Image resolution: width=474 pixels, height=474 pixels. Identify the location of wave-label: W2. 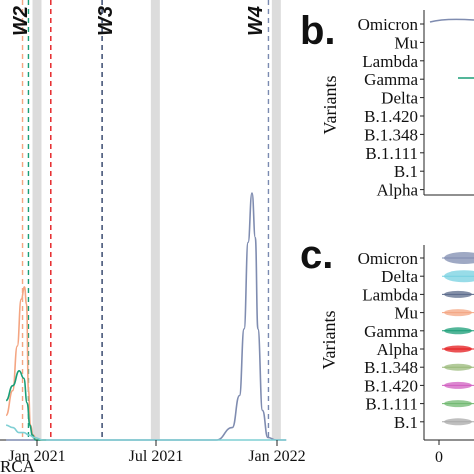
(21, 21).